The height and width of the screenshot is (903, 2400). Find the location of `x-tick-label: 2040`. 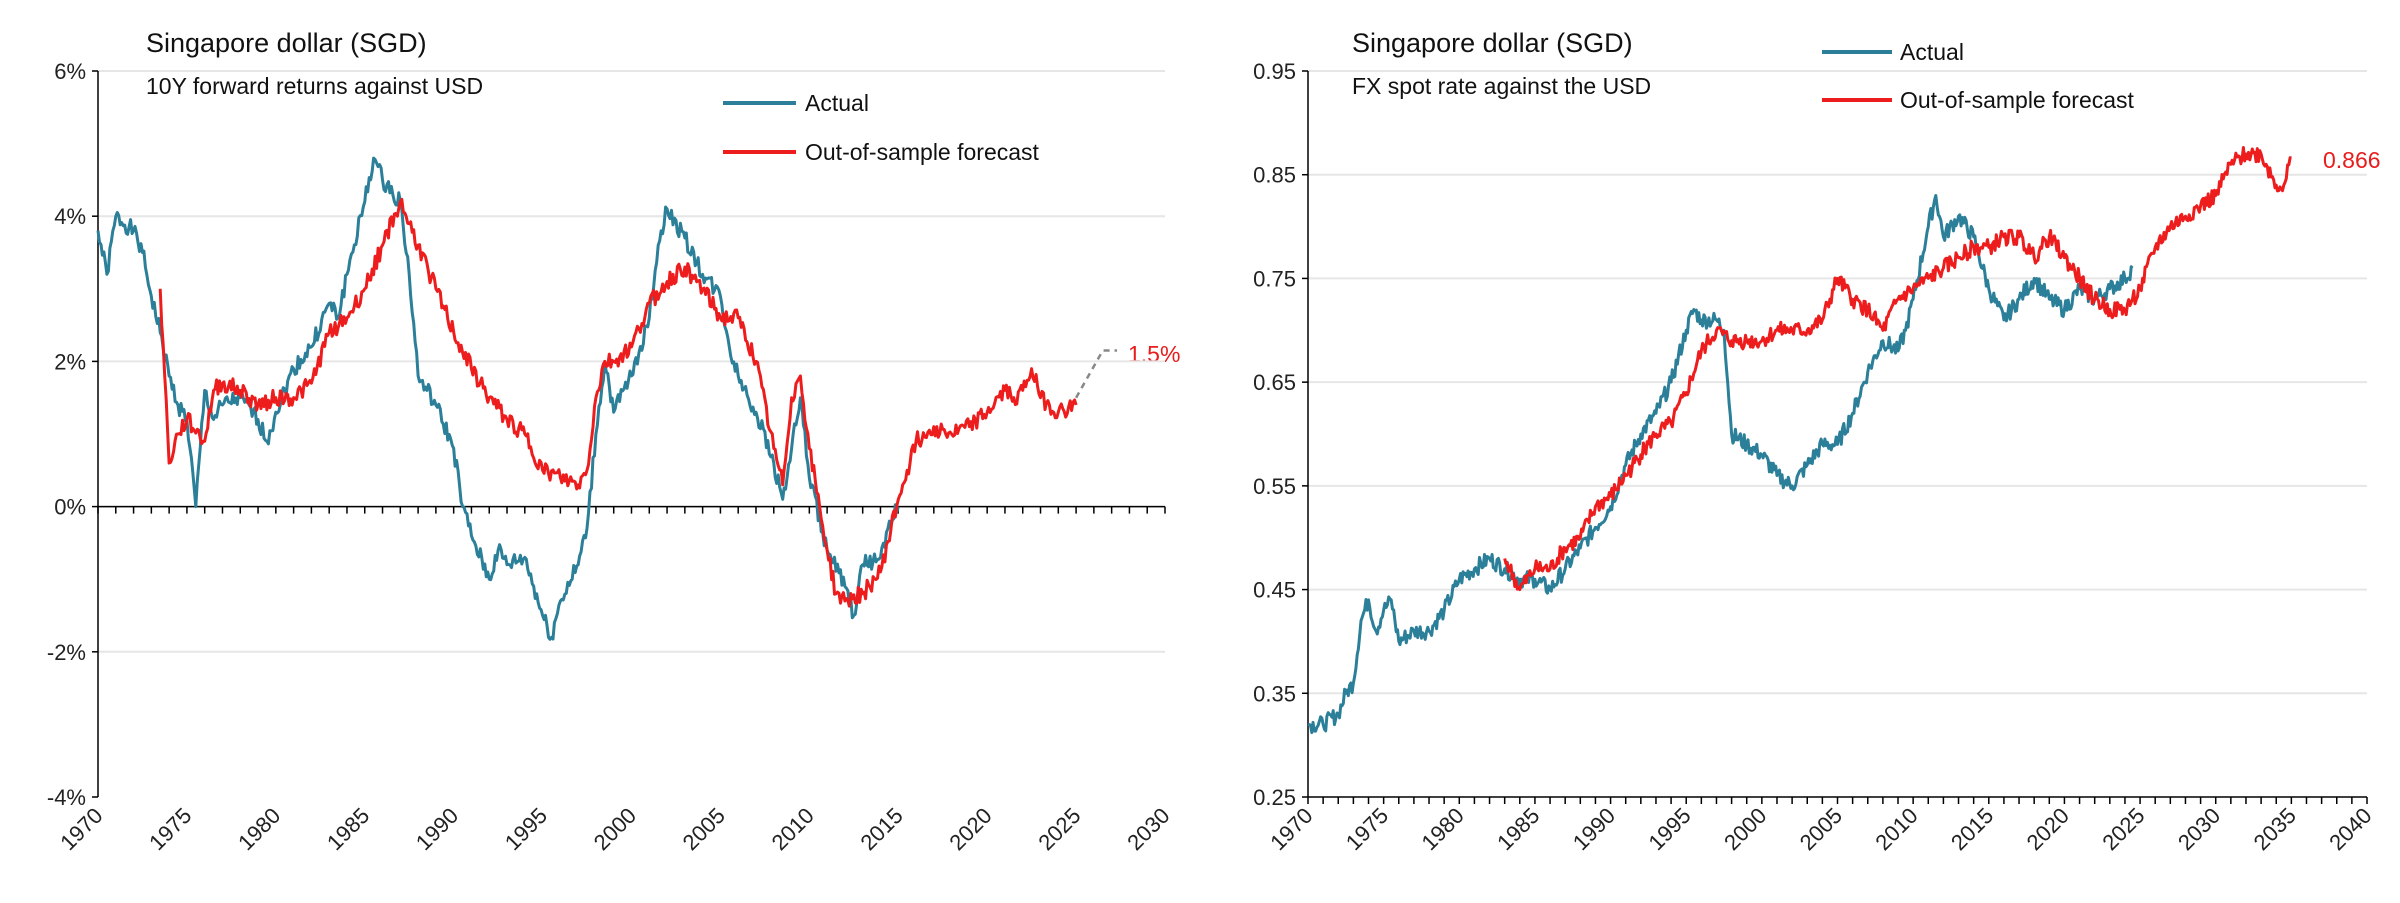

x-tick-label: 2040 is located at coordinates (2350, 829).